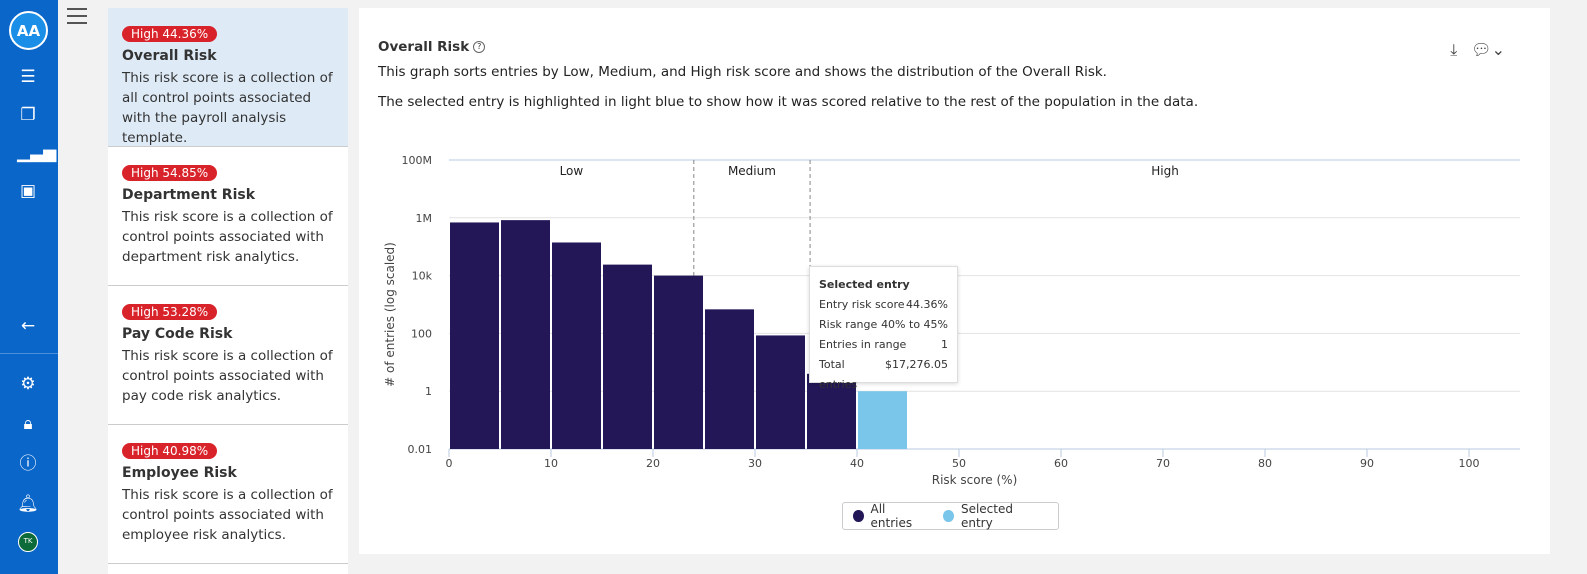 The width and height of the screenshot is (1587, 574). I want to click on tooltip-row: Entry risk score 44.36%, so click(883, 305).